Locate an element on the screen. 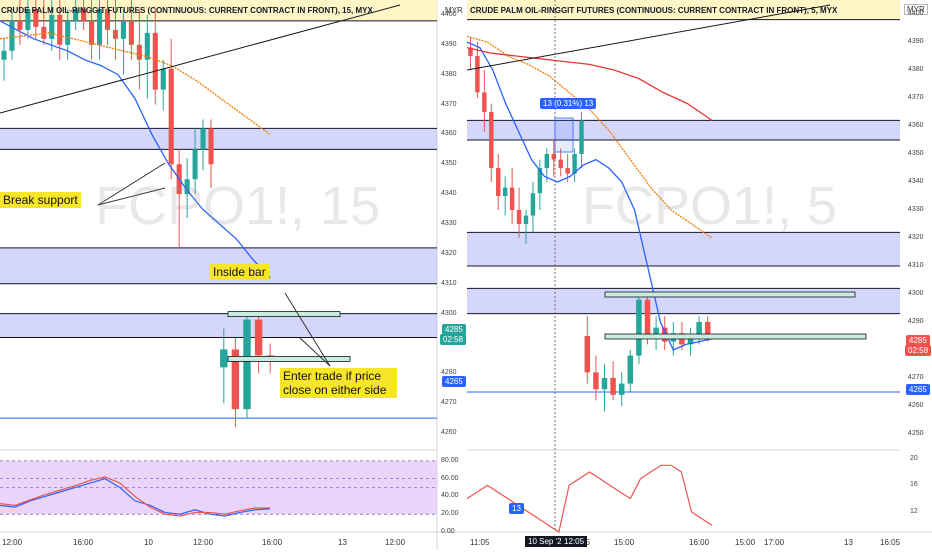 Image resolution: width=932 pixels, height=555 pixels. left-ma-blue is located at coordinates (135, 149).